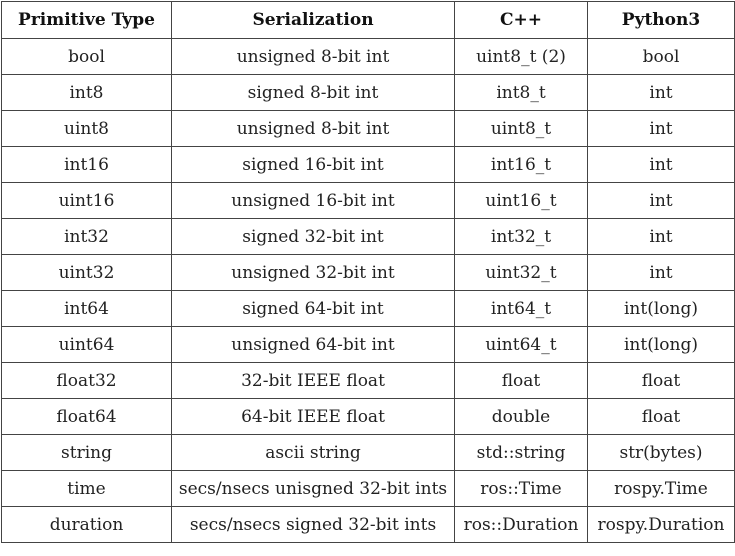  What do you see at coordinates (86, 308) in the screenshot?
I see `cell-primitive-type: int64` at bounding box center [86, 308].